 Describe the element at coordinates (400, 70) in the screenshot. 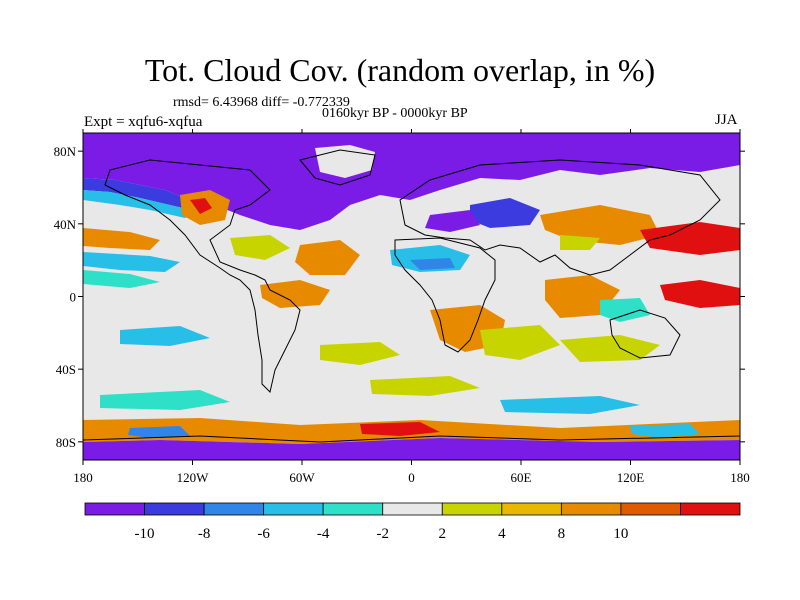

I see `chart-title: Tot. Cloud Cov. (random overlap, in %)` at that location.